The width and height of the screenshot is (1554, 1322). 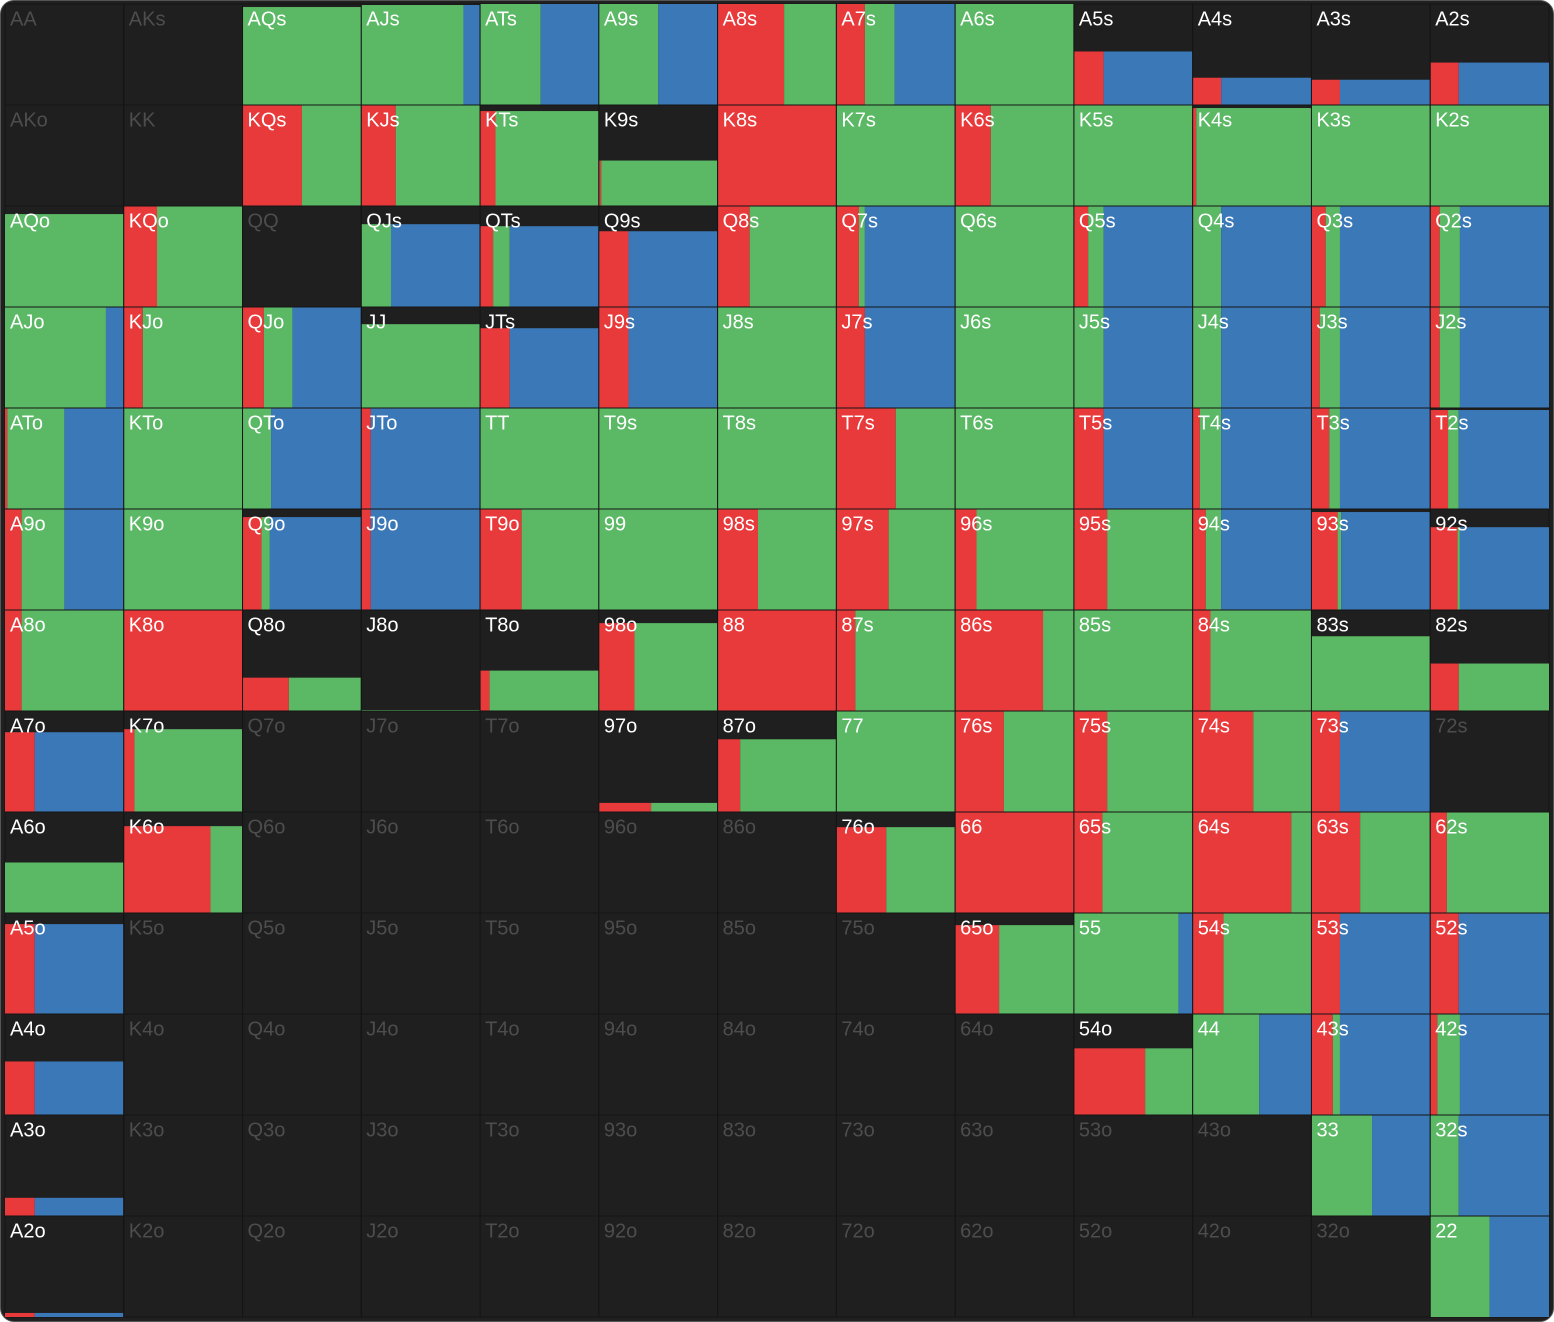 What do you see at coordinates (382, 928) in the screenshot?
I see `hand-label: J5o` at bounding box center [382, 928].